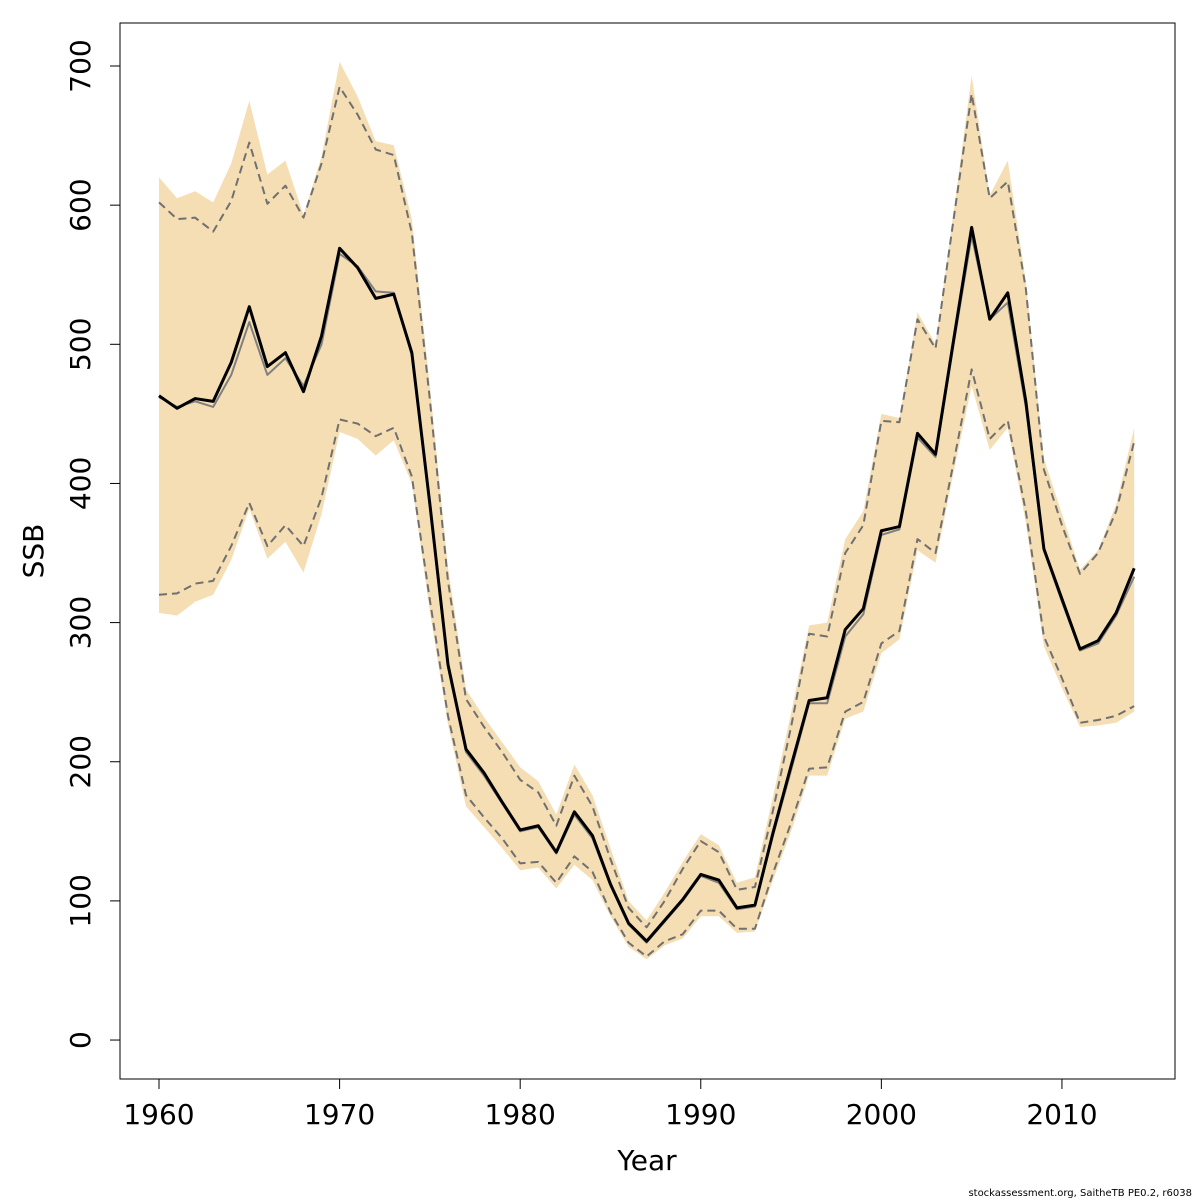 The image size is (1200, 1204). I want to click on y-tick-label: 200, so click(80, 761).